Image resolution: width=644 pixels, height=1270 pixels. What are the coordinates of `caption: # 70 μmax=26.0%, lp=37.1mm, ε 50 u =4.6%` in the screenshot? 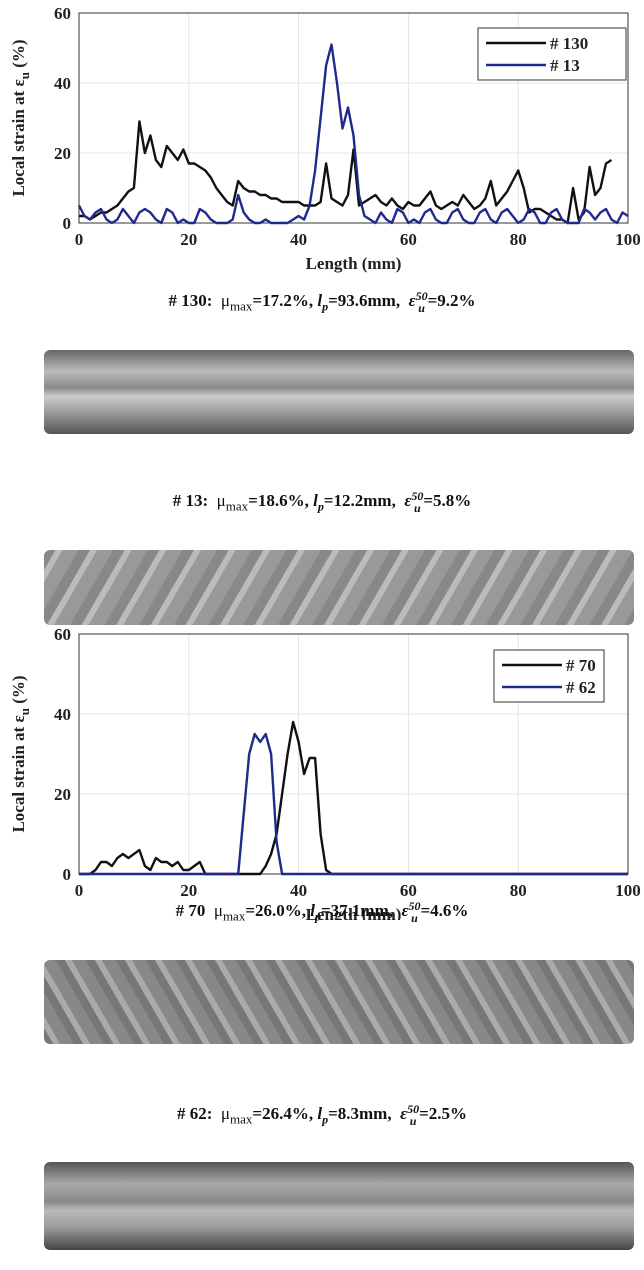 It's located at (322, 912).